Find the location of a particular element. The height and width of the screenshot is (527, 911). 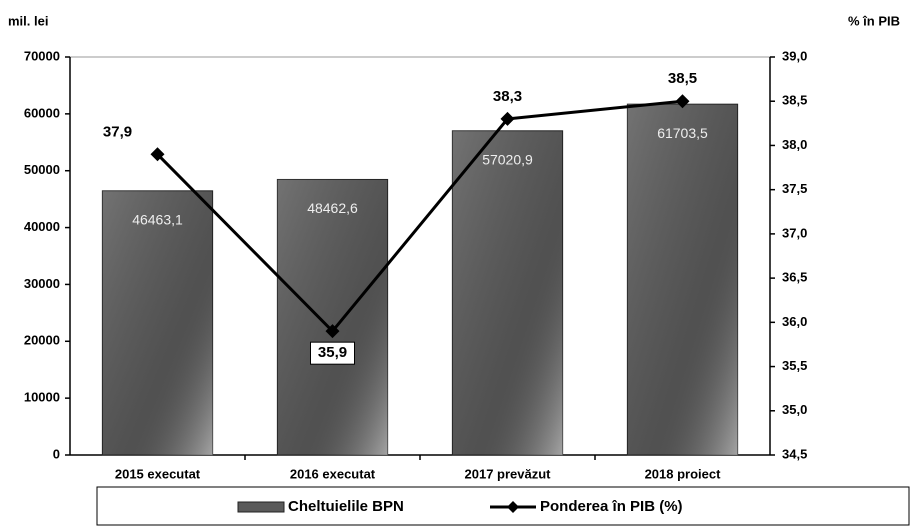

x-tick-label: 2017 prevăzut is located at coordinates (508, 473).